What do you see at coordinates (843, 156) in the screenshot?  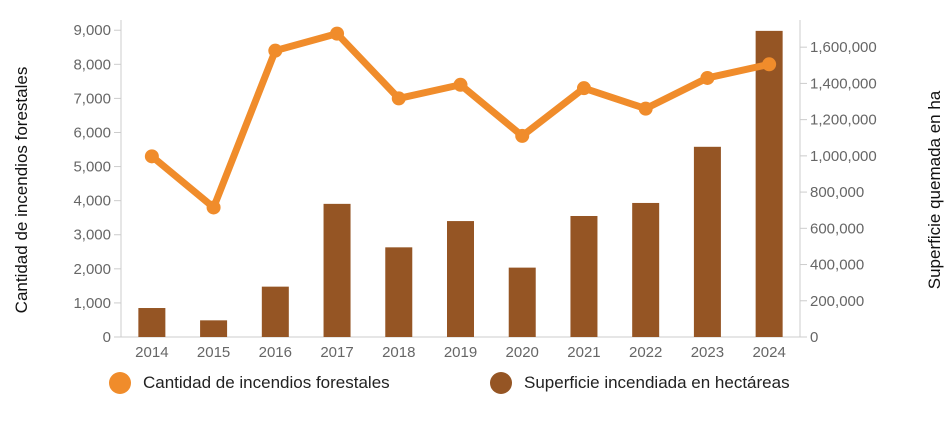 I see `right-tick-label: 1,000,000` at bounding box center [843, 156].